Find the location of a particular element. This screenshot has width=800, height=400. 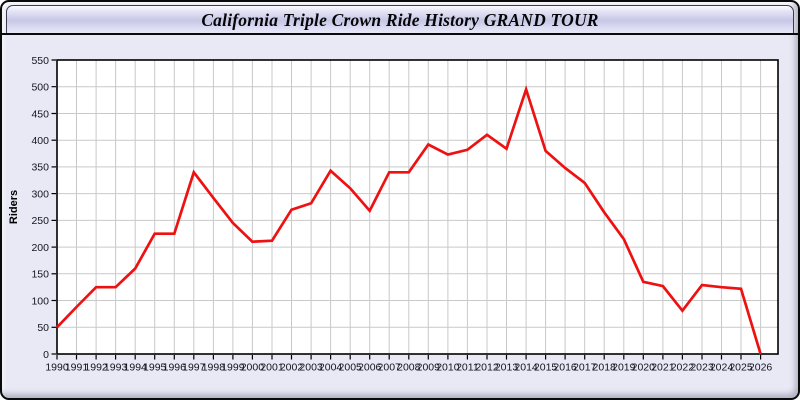

y-axis-labels: 0 50 100 150 200 250 300 350 400 450 500 550 is located at coordinates (40, 208).